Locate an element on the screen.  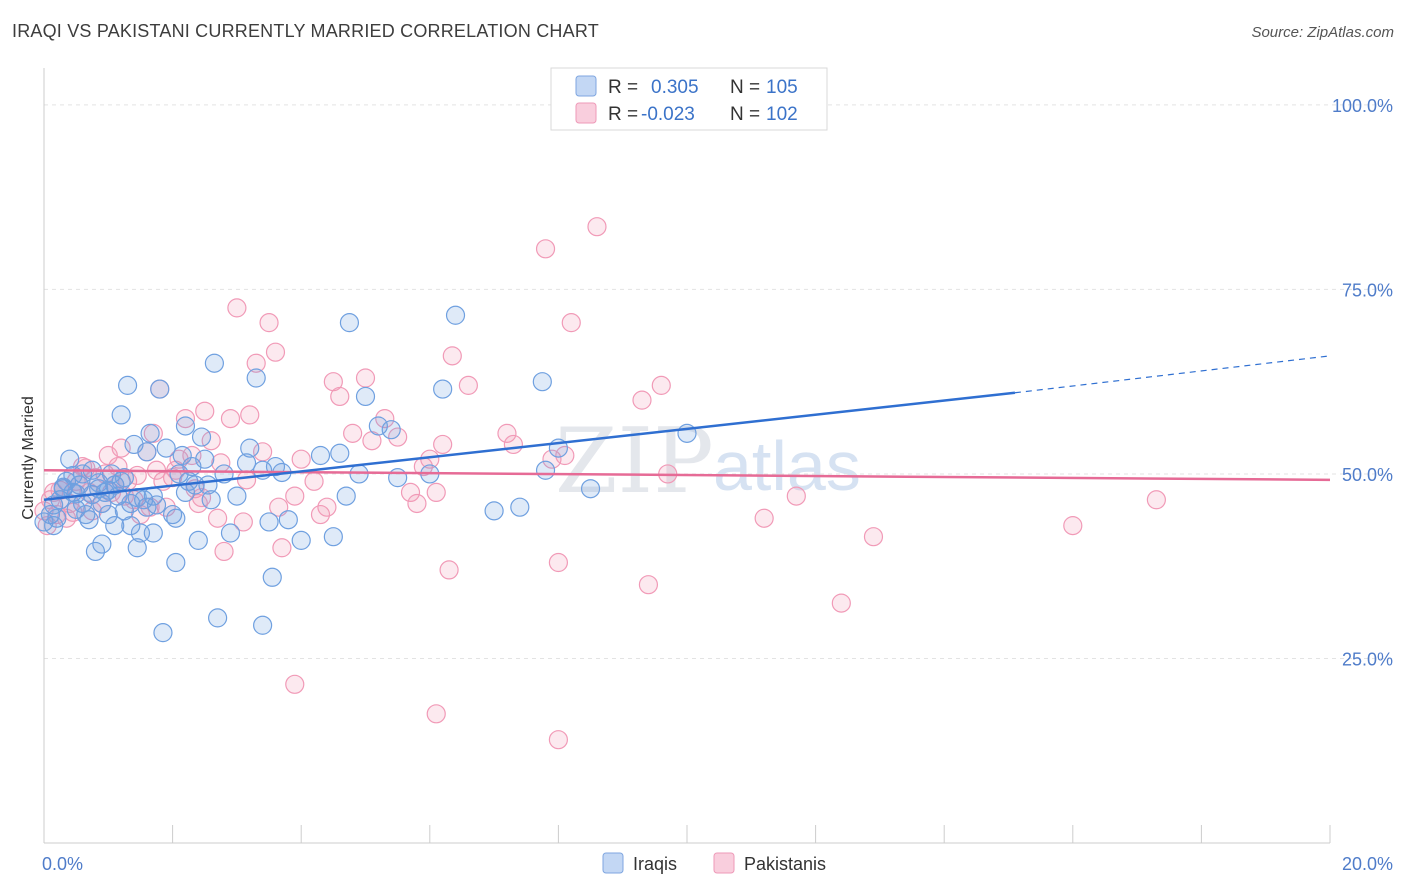
x-tick-label: 0.0% is located at coordinates (62, 864).